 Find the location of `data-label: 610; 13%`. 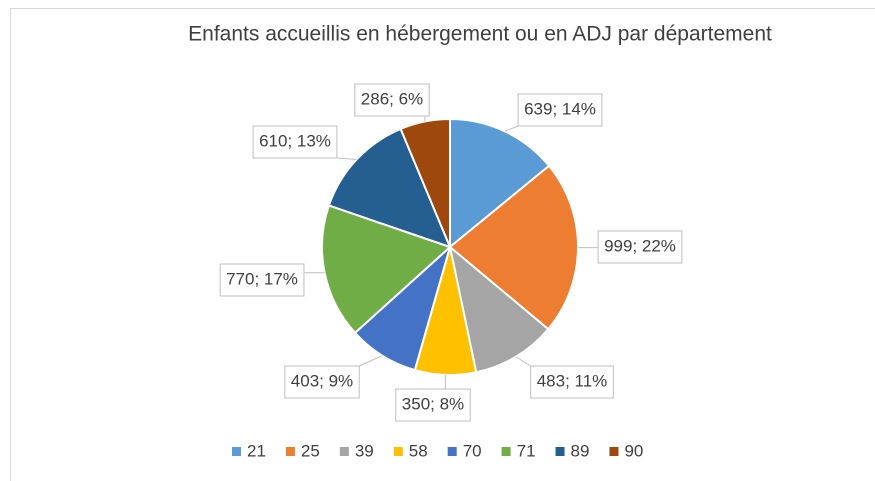

data-label: 610; 13% is located at coordinates (295, 140).